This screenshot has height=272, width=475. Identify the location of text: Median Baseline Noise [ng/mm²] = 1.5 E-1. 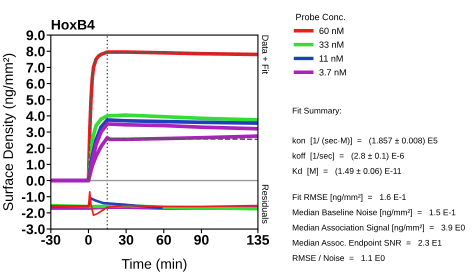
(374, 213).